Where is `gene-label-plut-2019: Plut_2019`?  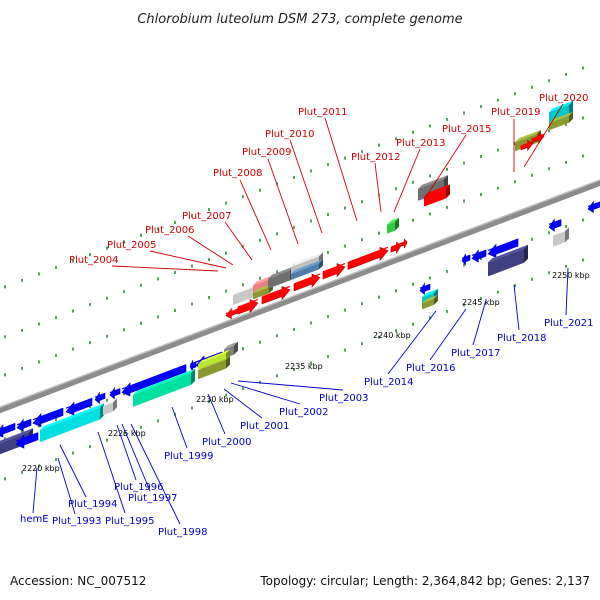
gene-label-plut-2019: Plut_2019 is located at coordinates (516, 112).